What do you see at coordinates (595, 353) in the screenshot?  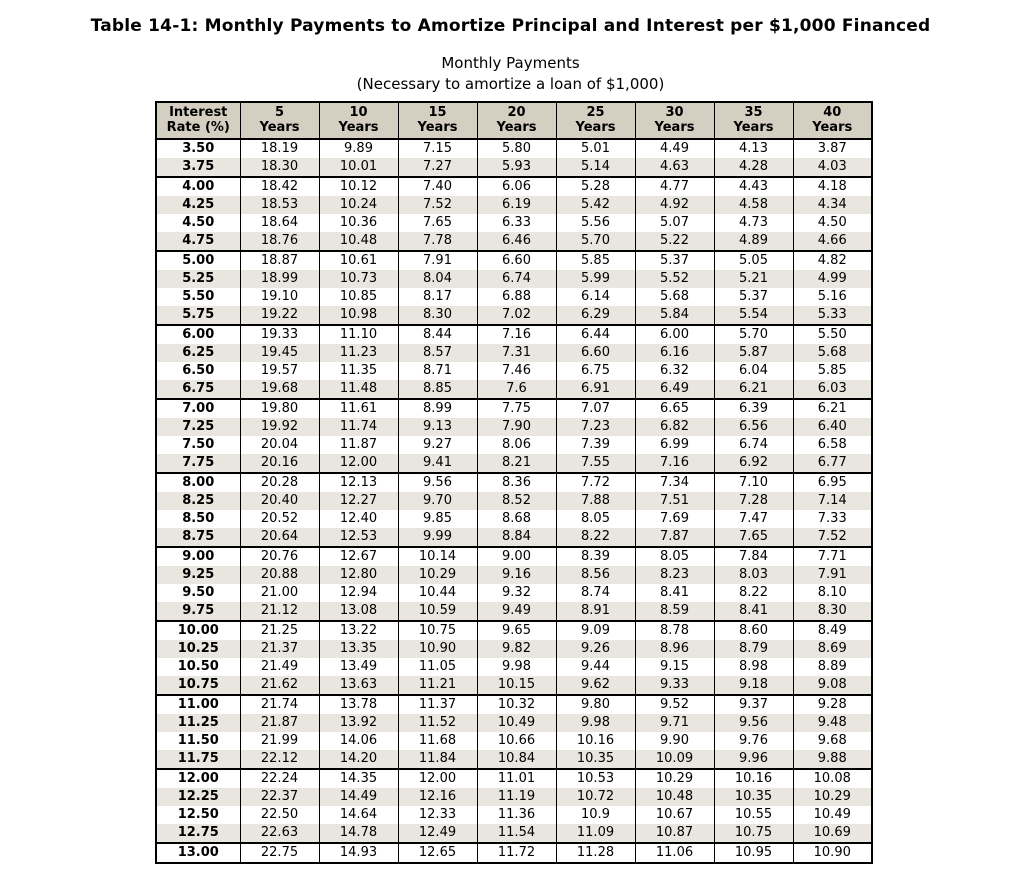 I see `payment-value-cell: 6.60` at bounding box center [595, 353].